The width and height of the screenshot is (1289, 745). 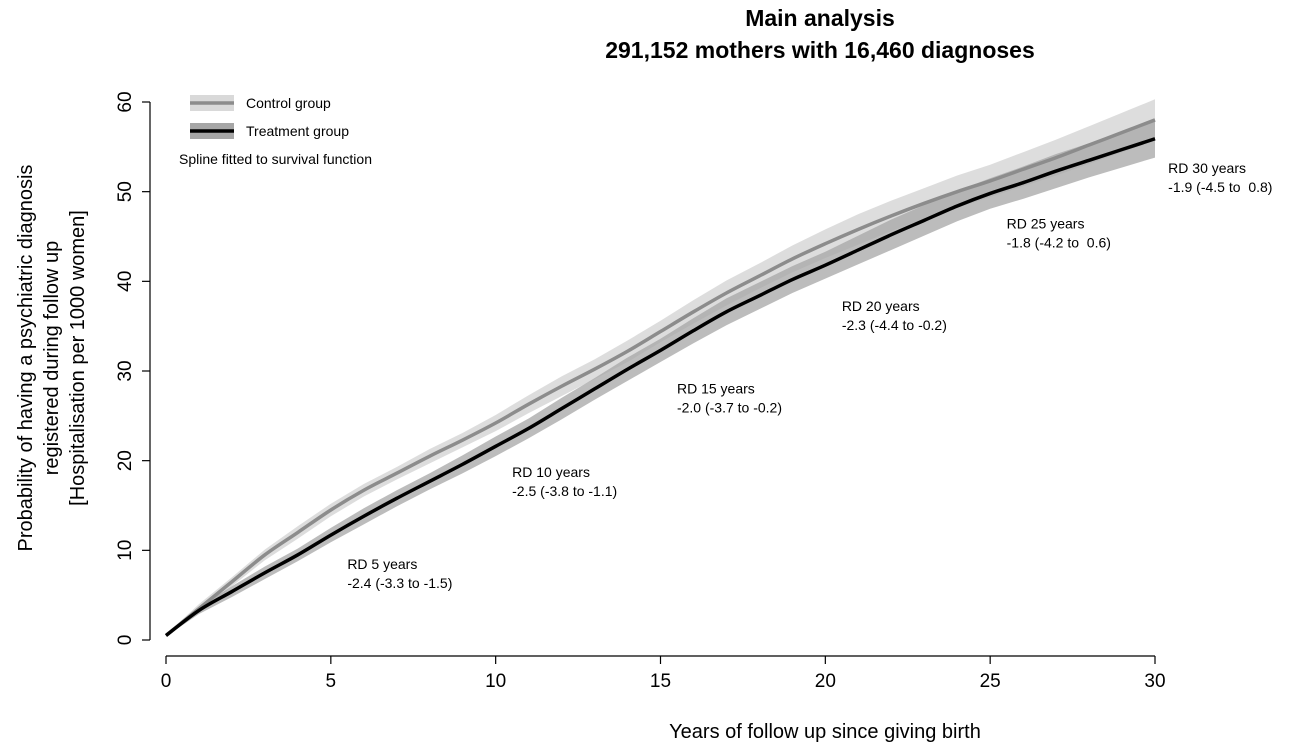 What do you see at coordinates (1059, 242) in the screenshot?
I see `annotation-value: -1.8 (-4.2 to 0.6)` at bounding box center [1059, 242].